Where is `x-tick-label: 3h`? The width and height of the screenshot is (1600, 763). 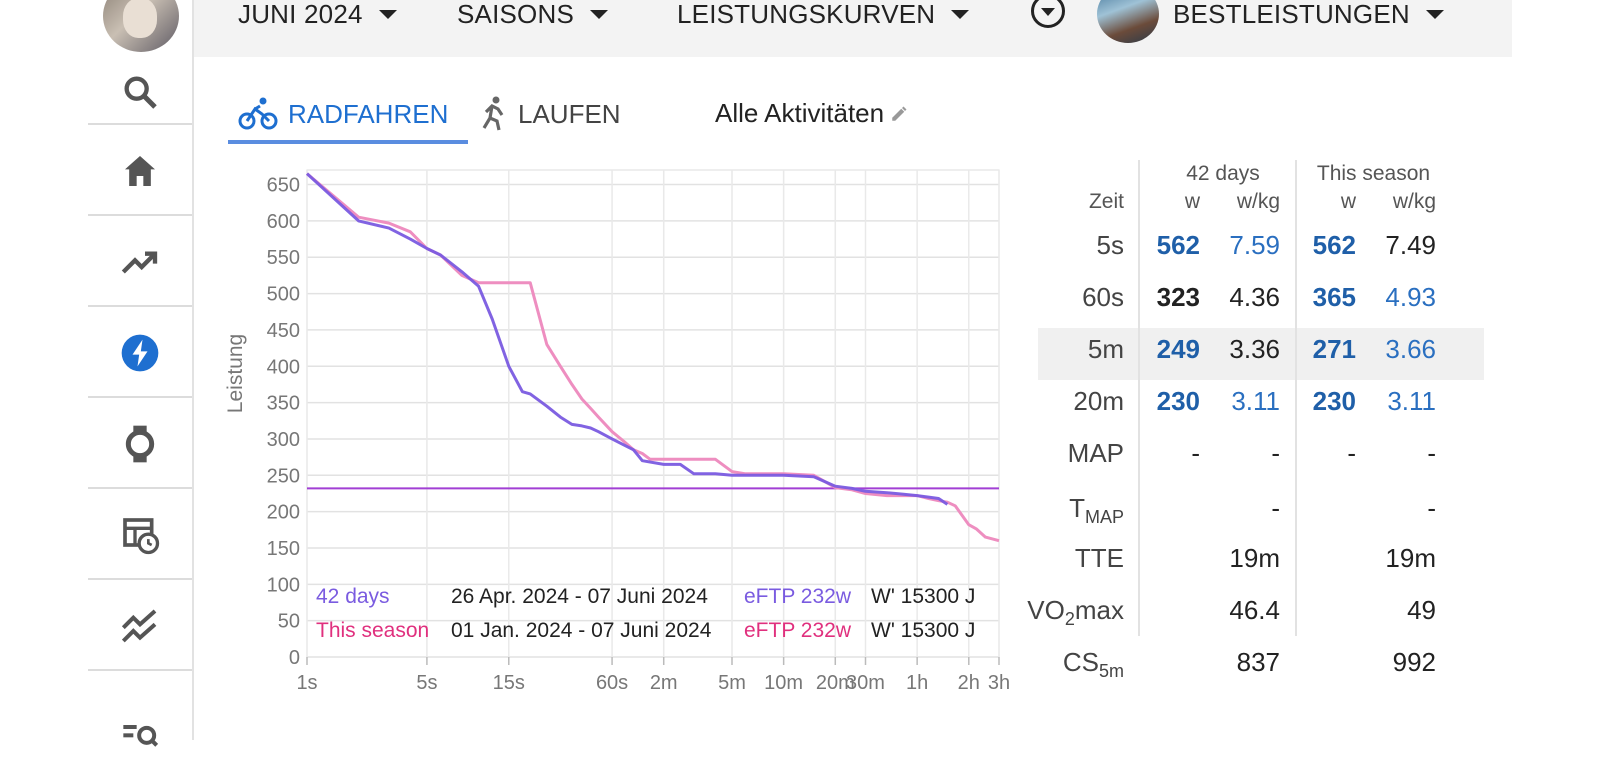
x-tick-label: 3h is located at coordinates (999, 683).